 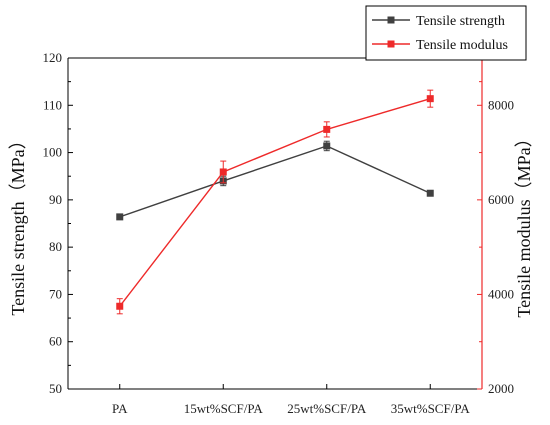 I want to click on y-axis-title: Tensile strength（MPa）, so click(x=18, y=223).